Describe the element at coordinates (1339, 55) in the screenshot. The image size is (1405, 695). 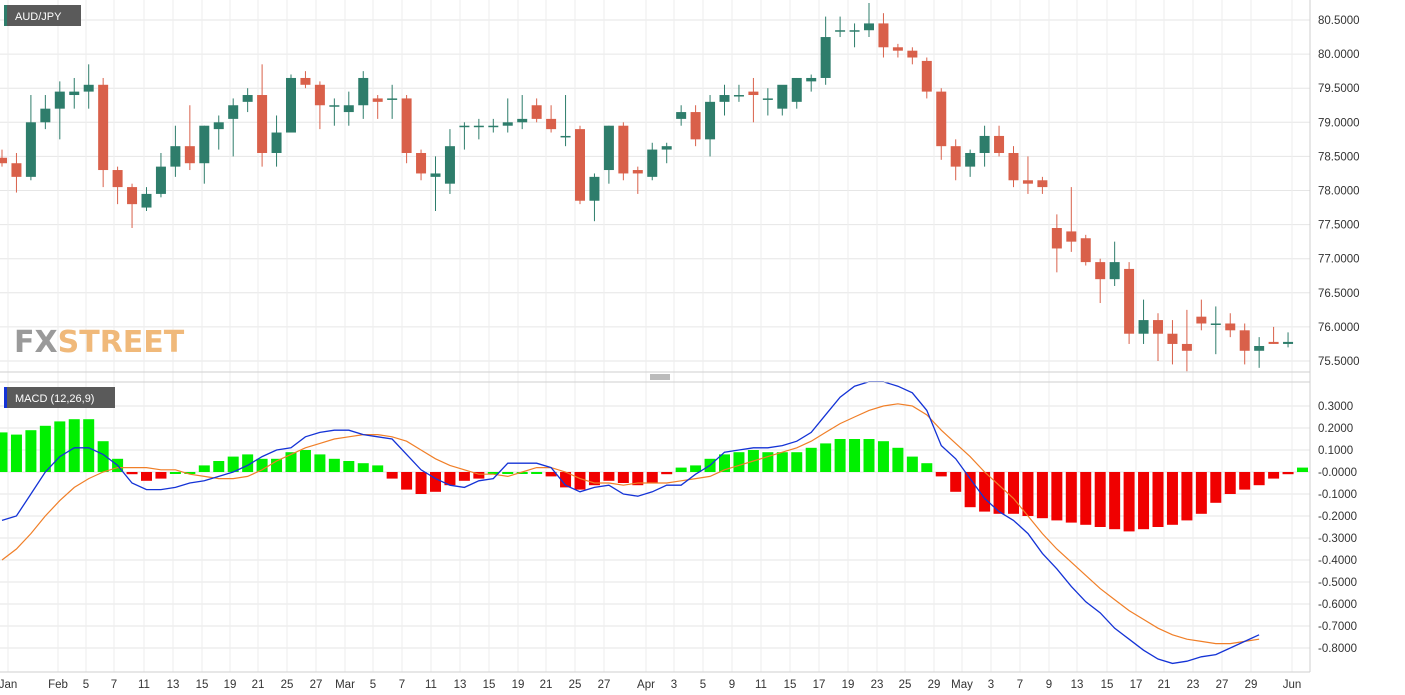
I see `price-tick-label: 80.0000` at that location.